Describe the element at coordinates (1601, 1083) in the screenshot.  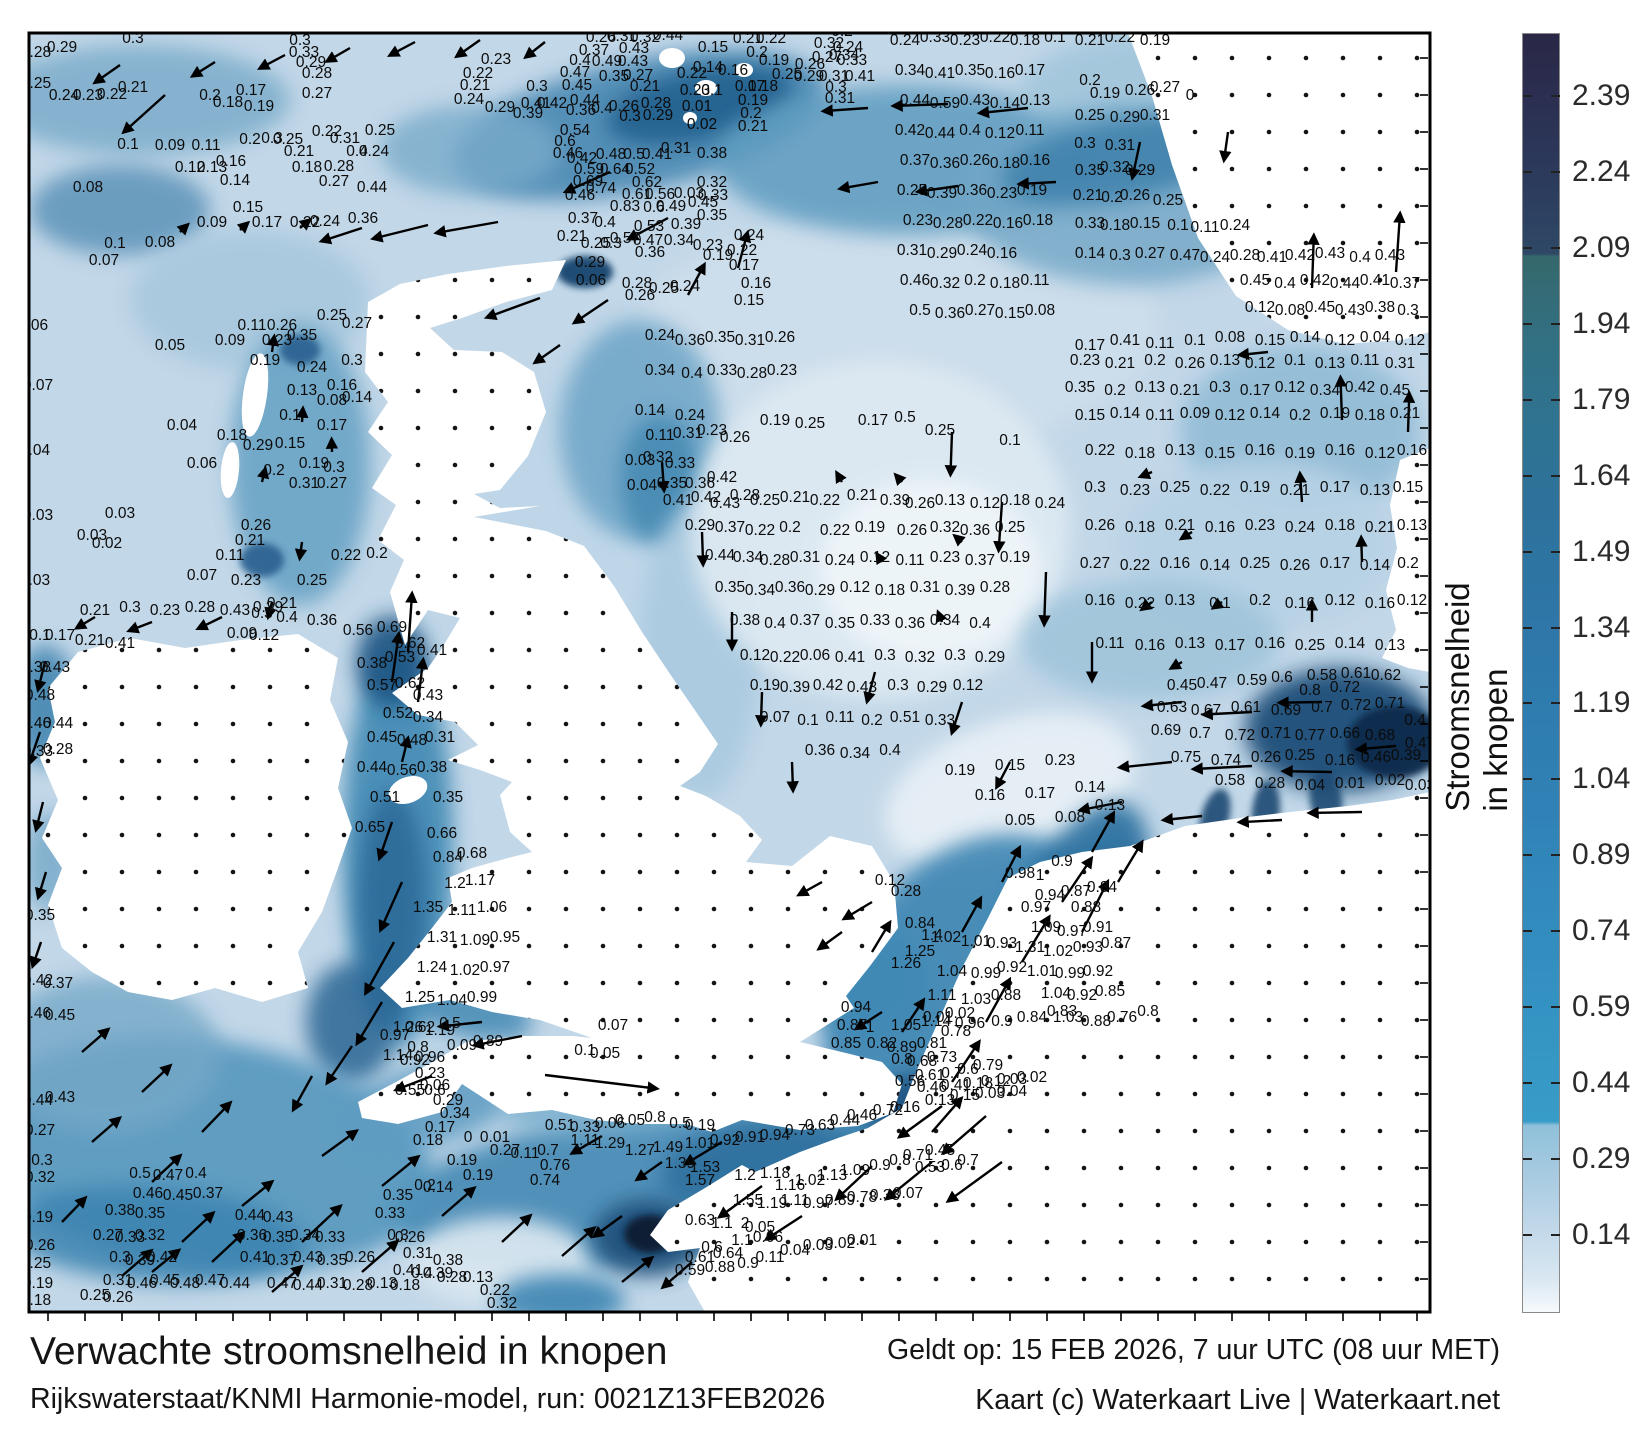
I see `colorbar-tick-label: 0.44` at that location.